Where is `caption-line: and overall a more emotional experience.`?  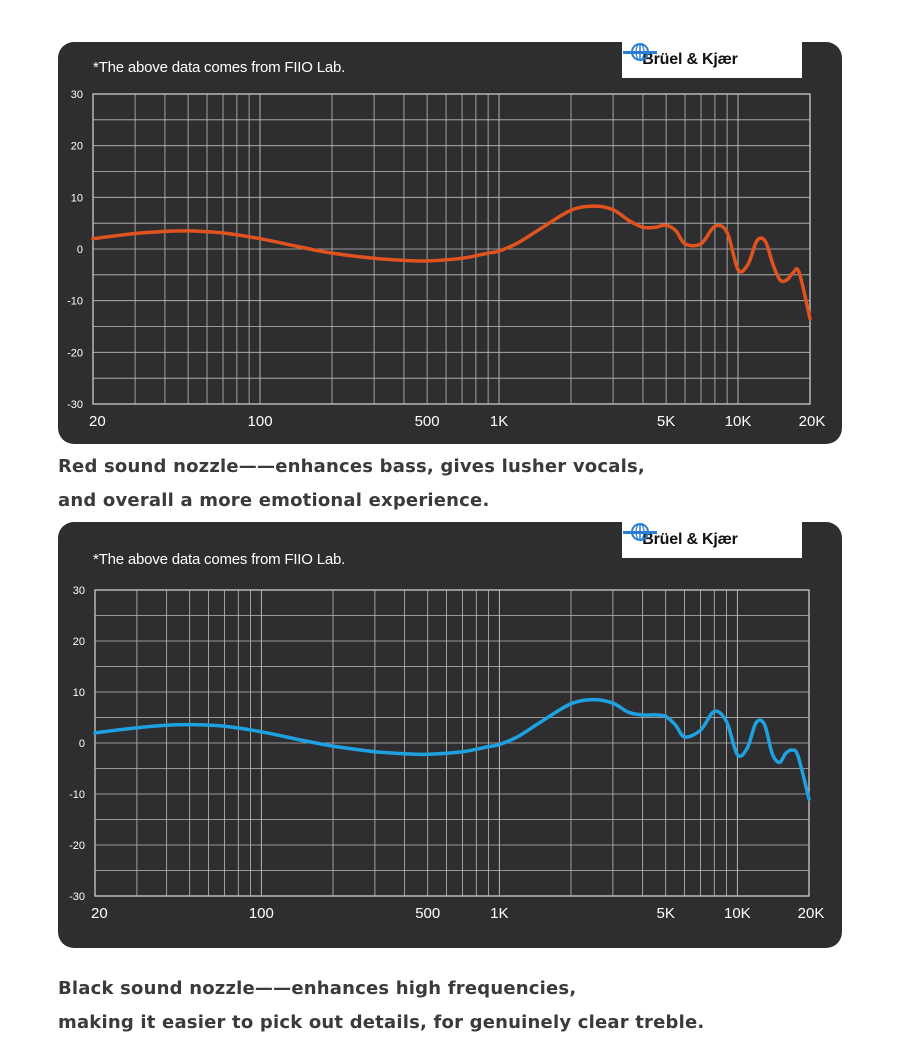
caption-line: and overall a more emotional experience. is located at coordinates (274, 500).